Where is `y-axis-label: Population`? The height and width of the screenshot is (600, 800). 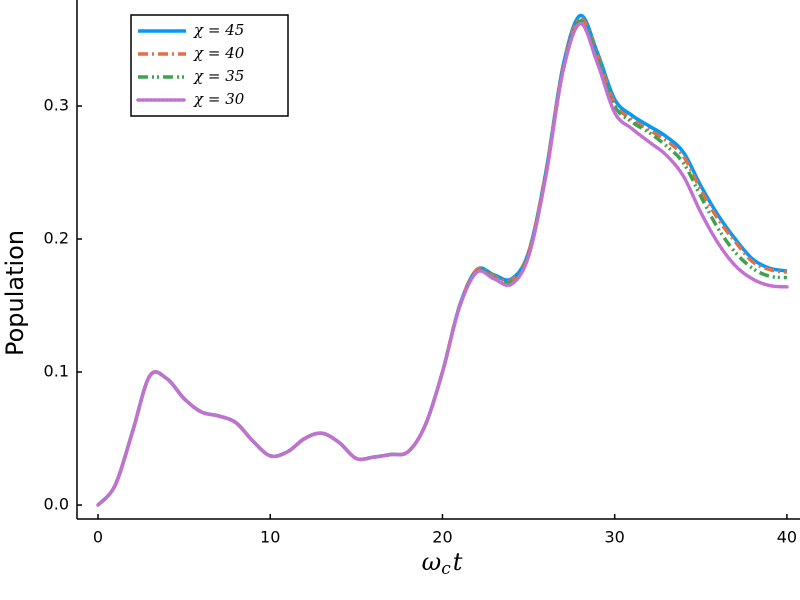 y-axis-label: Population is located at coordinates (15, 293).